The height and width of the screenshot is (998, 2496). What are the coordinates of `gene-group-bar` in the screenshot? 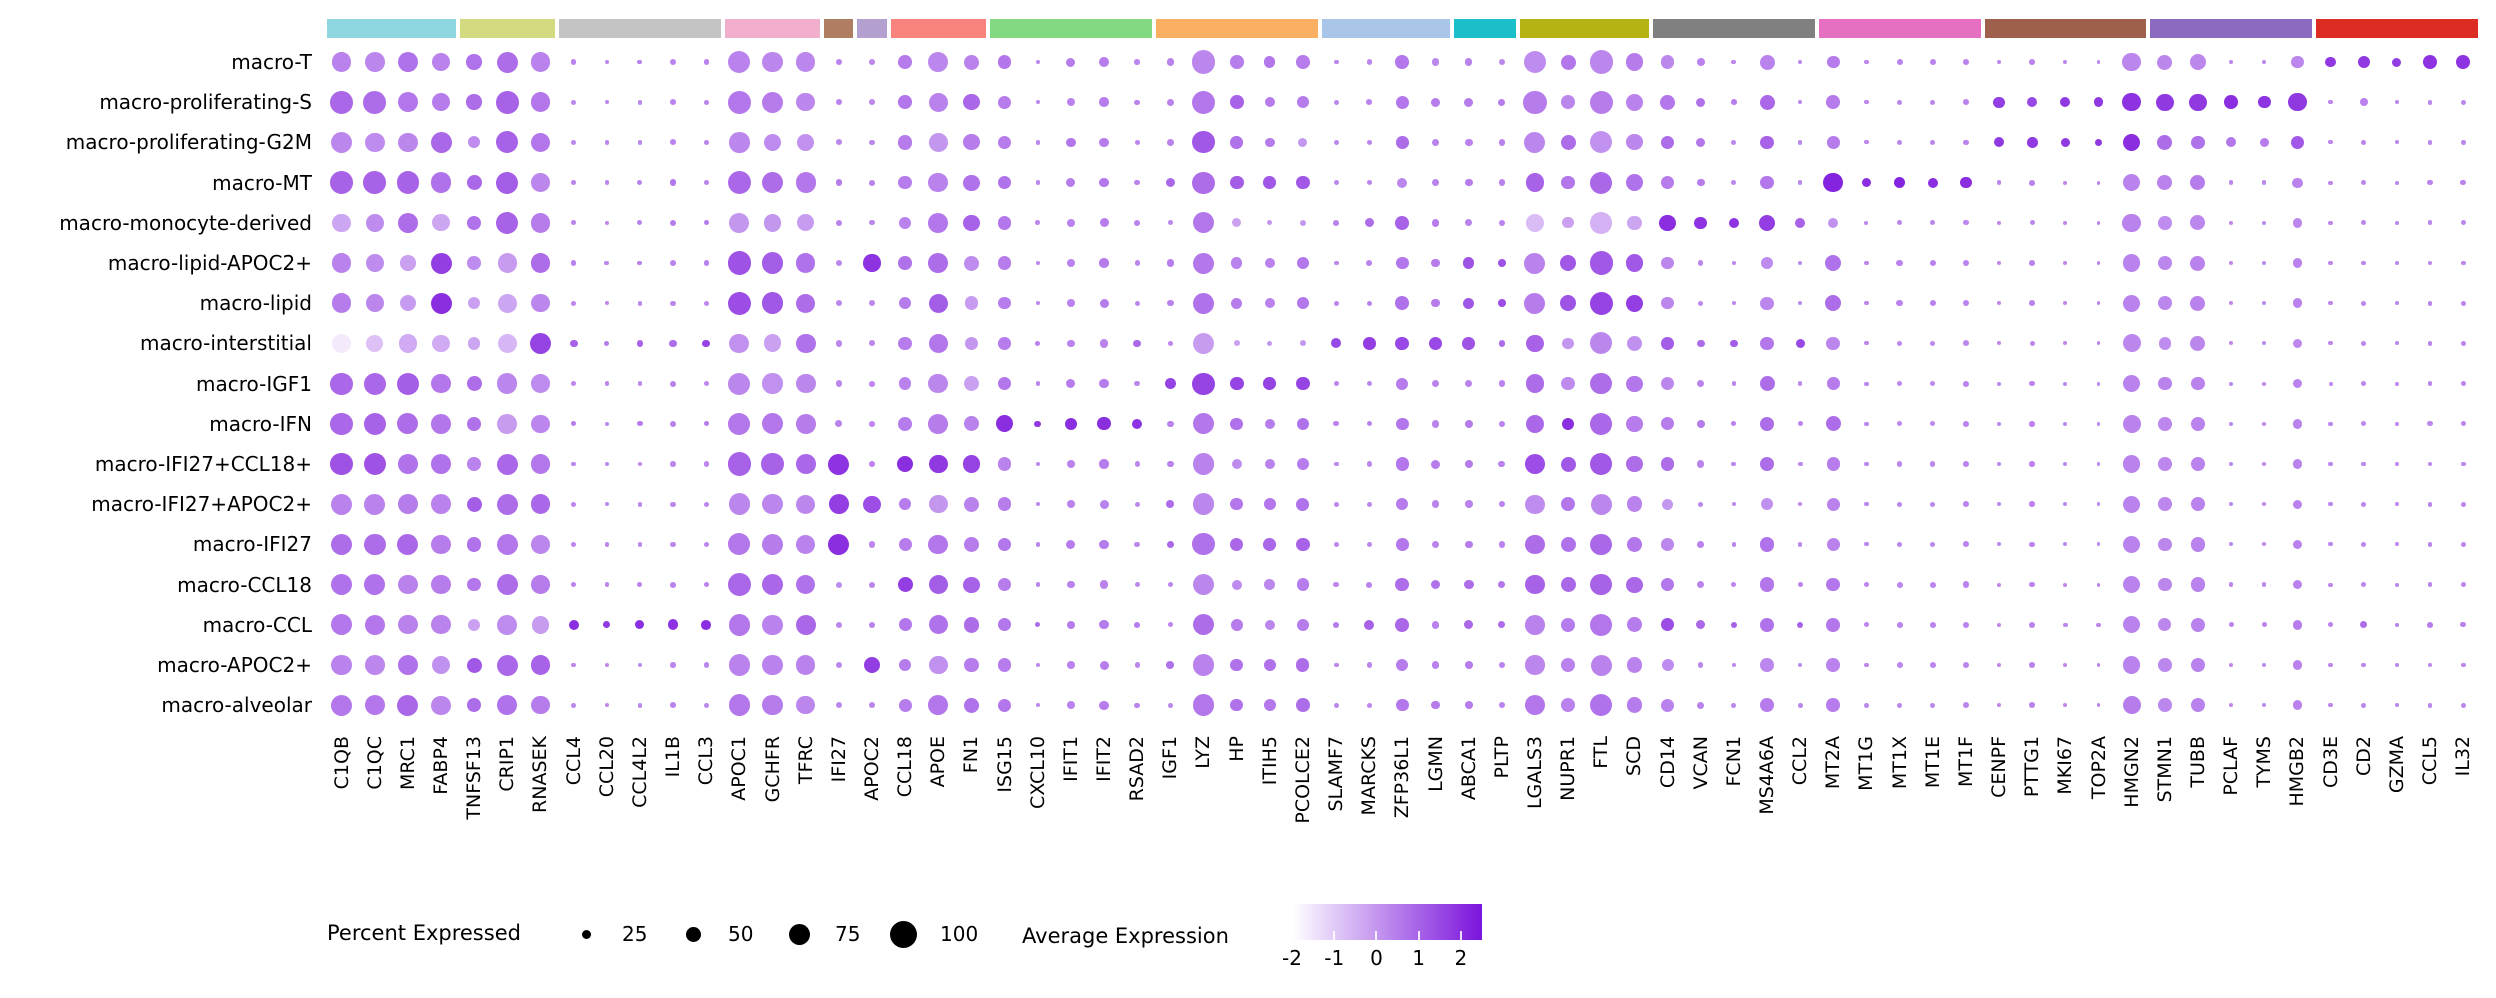 It's located at (1584, 28).